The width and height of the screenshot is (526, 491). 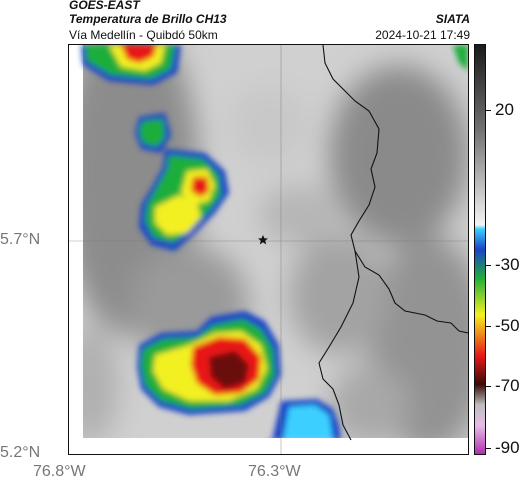 I want to click on colorbar-label-minus-70: -70, so click(x=507, y=385).